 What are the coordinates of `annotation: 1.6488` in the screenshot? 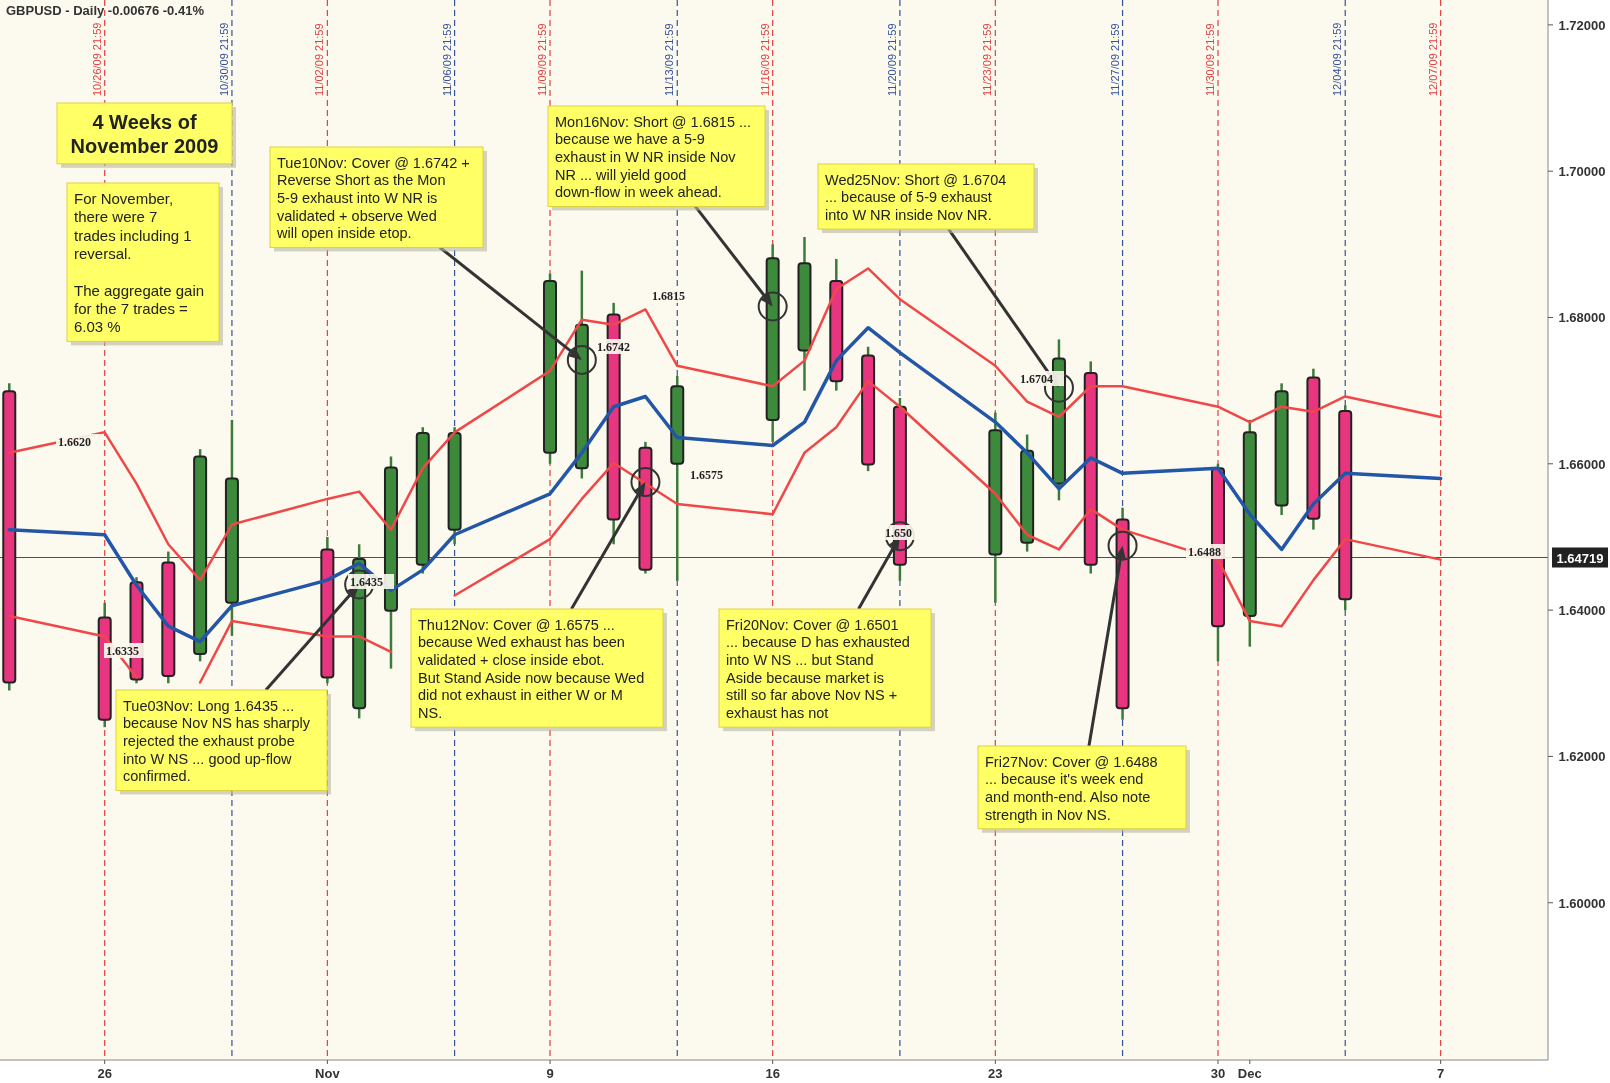 It's located at (1204, 552).